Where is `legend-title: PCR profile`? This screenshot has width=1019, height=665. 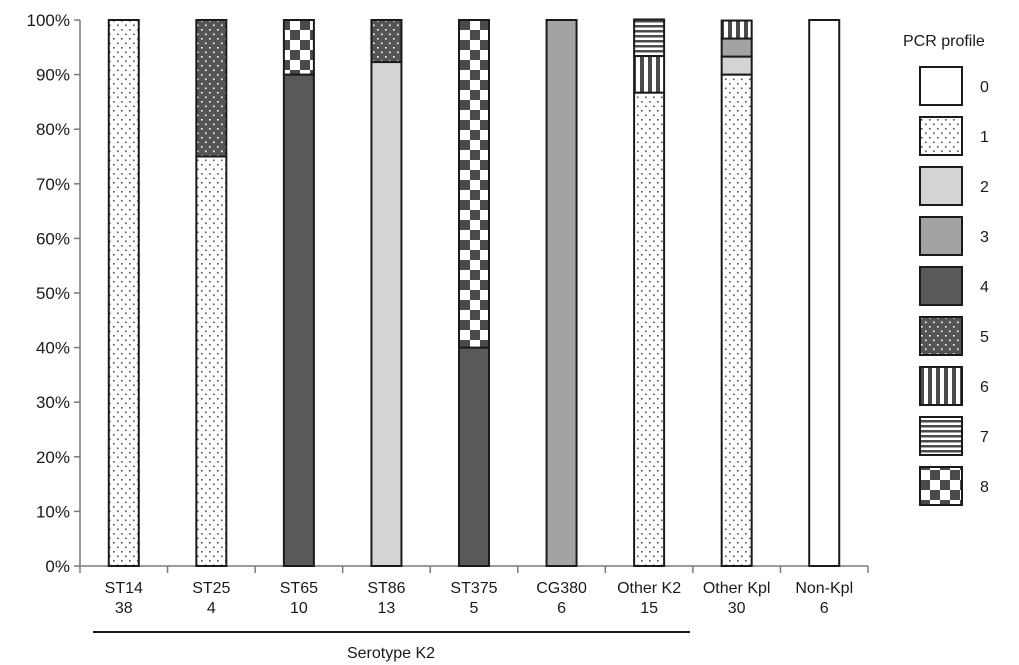 legend-title: PCR profile is located at coordinates (944, 41).